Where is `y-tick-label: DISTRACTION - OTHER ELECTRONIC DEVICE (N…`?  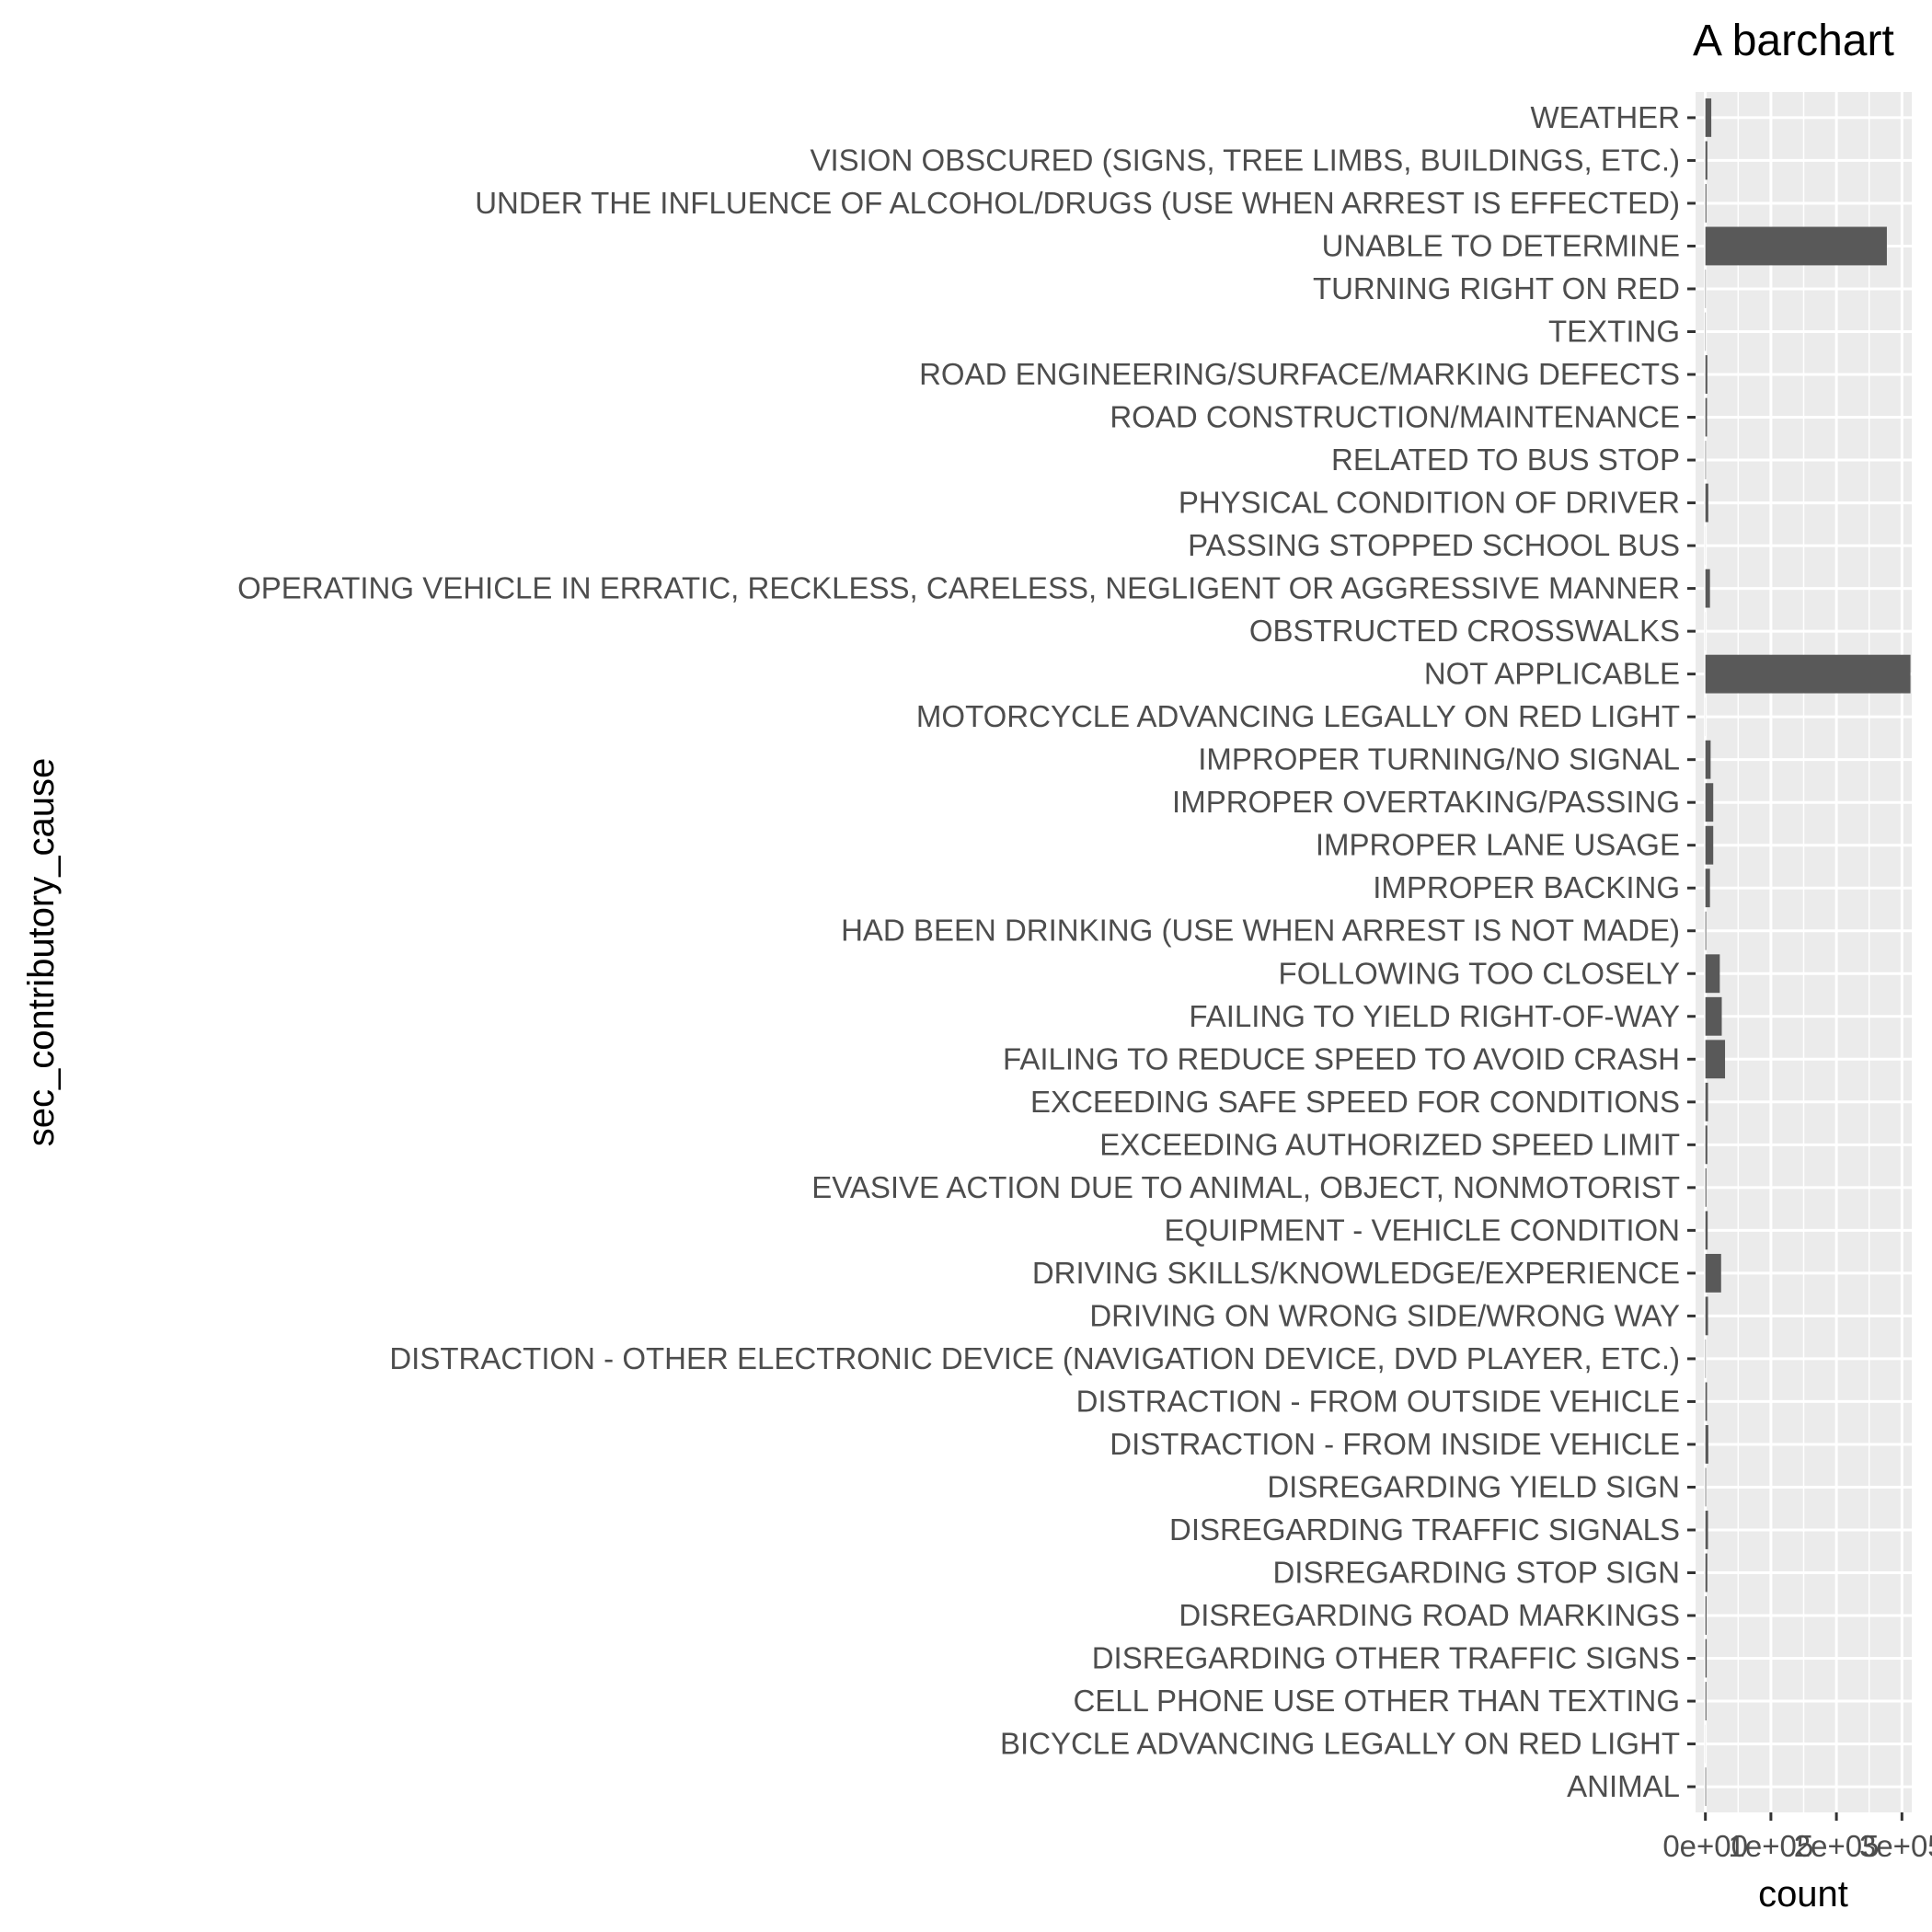 y-tick-label: DISTRACTION - OTHER ELECTRONIC DEVICE (N… is located at coordinates (1034, 1358).